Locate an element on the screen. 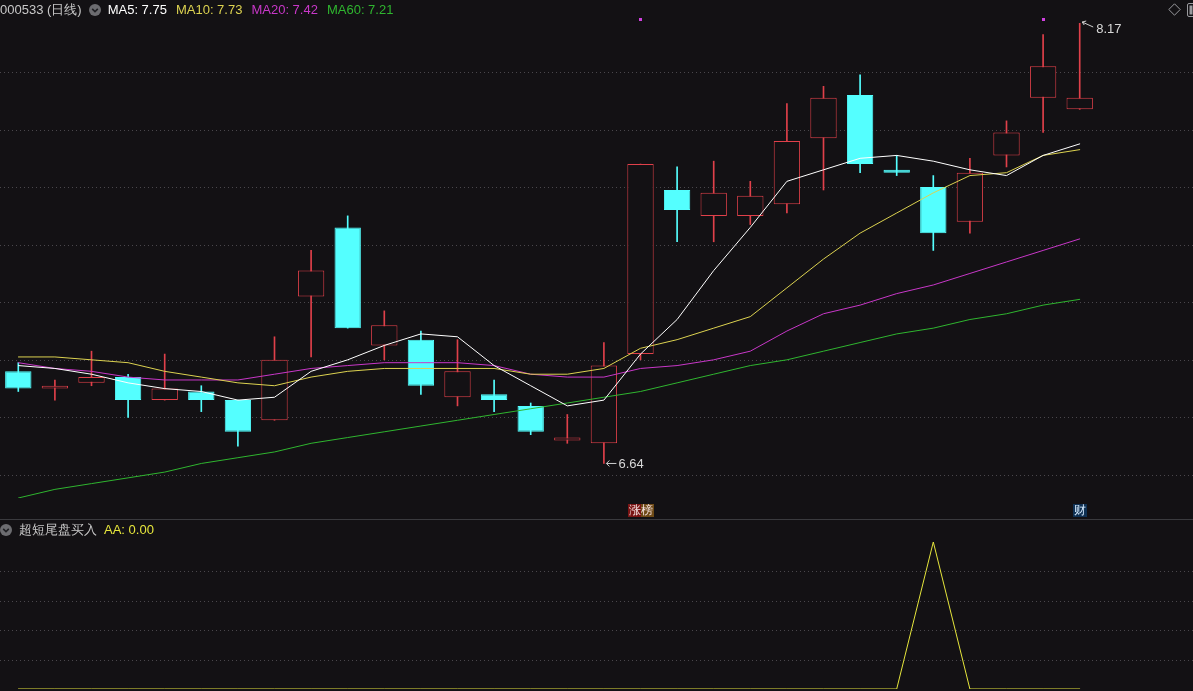  text: MA60: 7.21 is located at coordinates (360, 9).